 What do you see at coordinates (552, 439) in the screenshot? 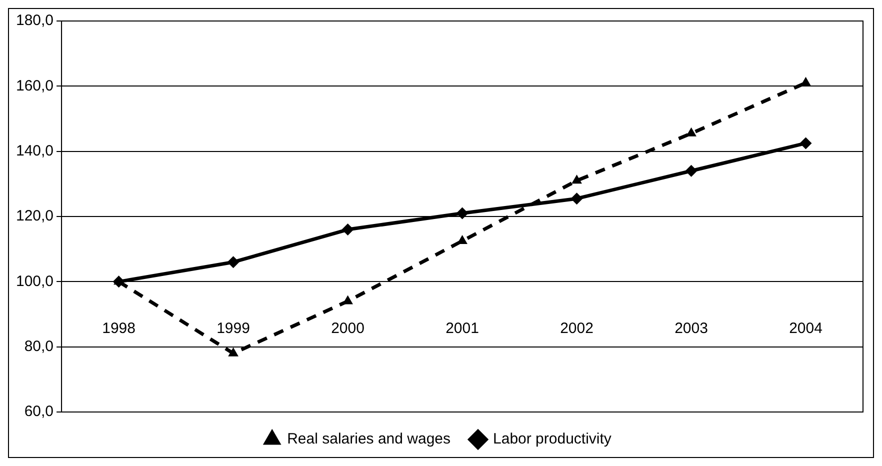
I see `legend-label: Labor productivity` at bounding box center [552, 439].